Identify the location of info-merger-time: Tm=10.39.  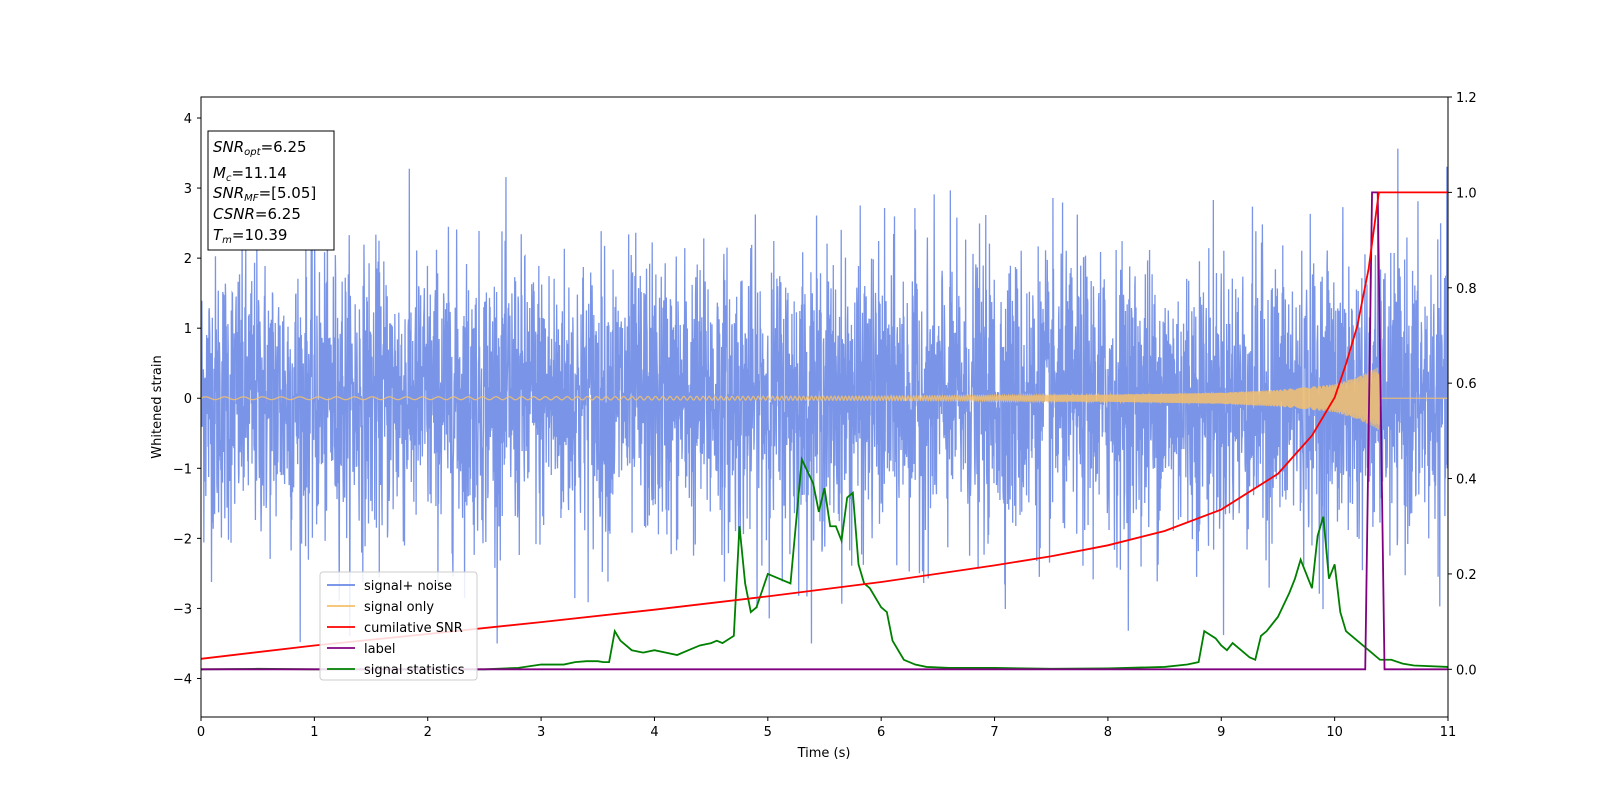
(250, 236).